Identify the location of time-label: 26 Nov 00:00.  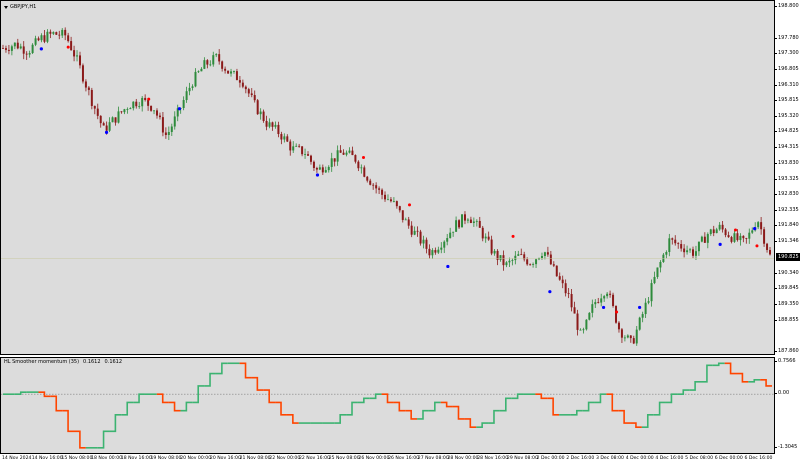
(374, 458).